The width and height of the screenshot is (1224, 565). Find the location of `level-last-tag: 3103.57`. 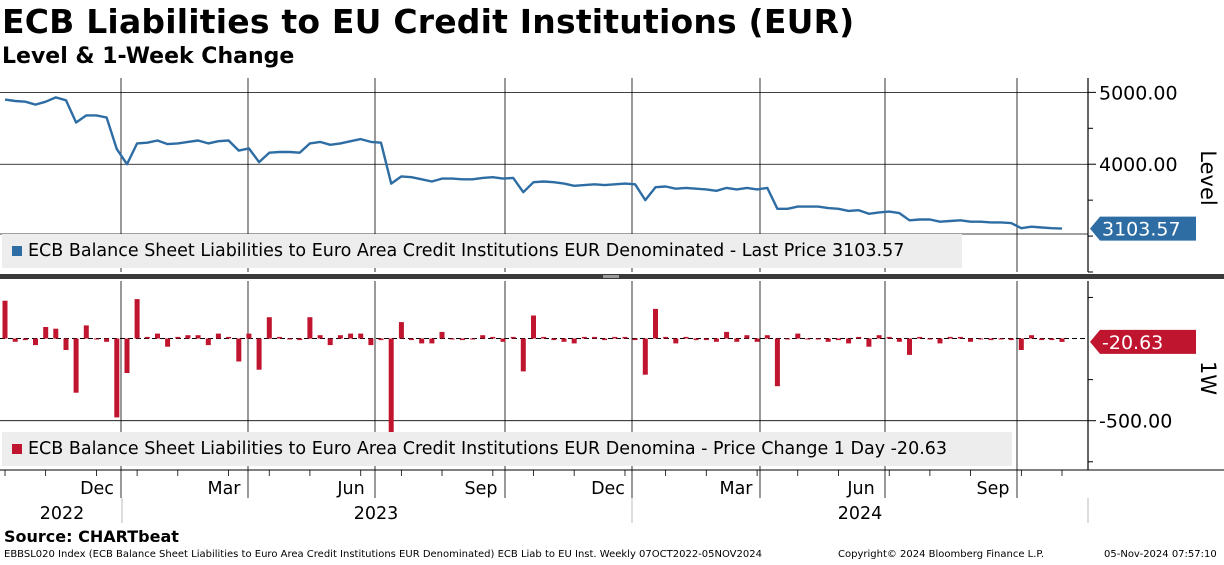

level-last-tag: 3103.57 is located at coordinates (1143, 228).